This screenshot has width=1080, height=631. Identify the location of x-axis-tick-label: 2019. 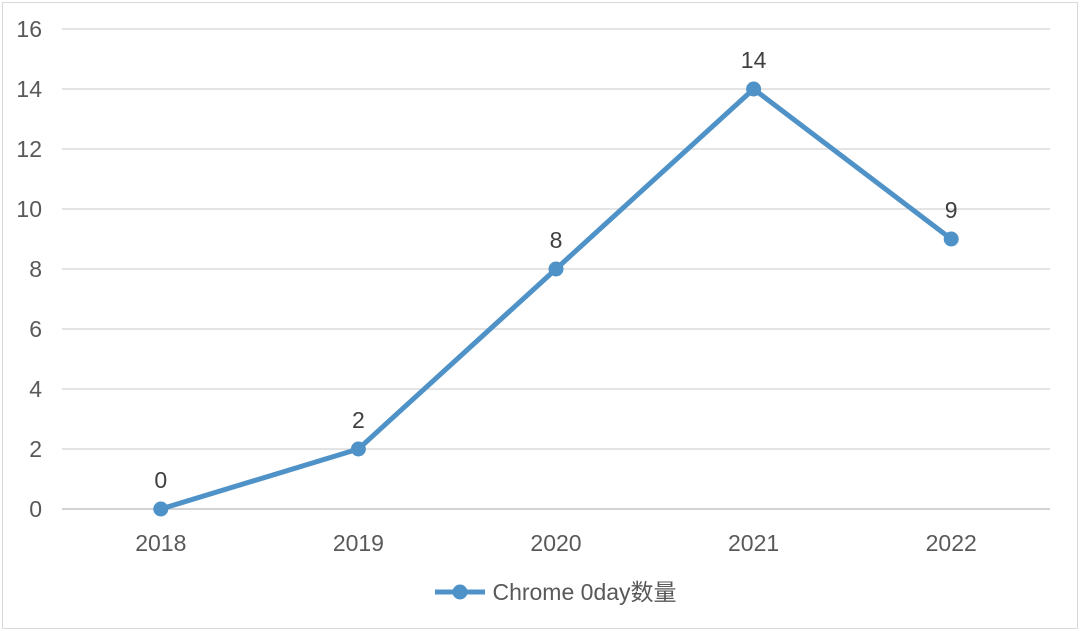
(358, 543).